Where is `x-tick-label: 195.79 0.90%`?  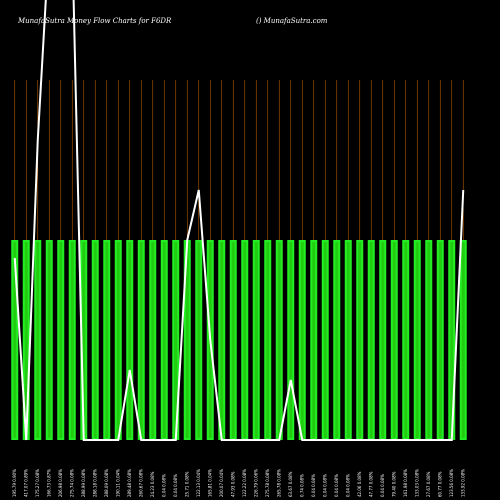 x-tick-label: 195.79 0.90% is located at coordinates (14, 483).